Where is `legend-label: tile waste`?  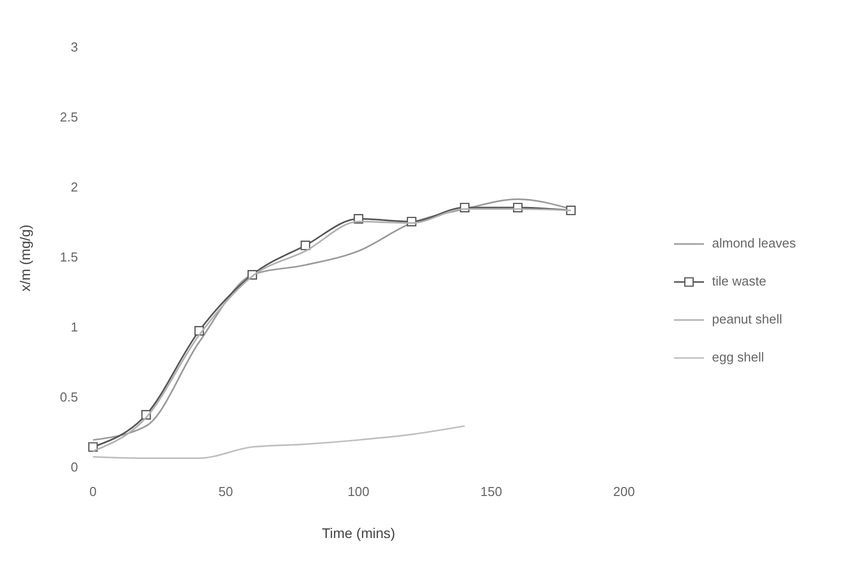 legend-label: tile waste is located at coordinates (739, 280).